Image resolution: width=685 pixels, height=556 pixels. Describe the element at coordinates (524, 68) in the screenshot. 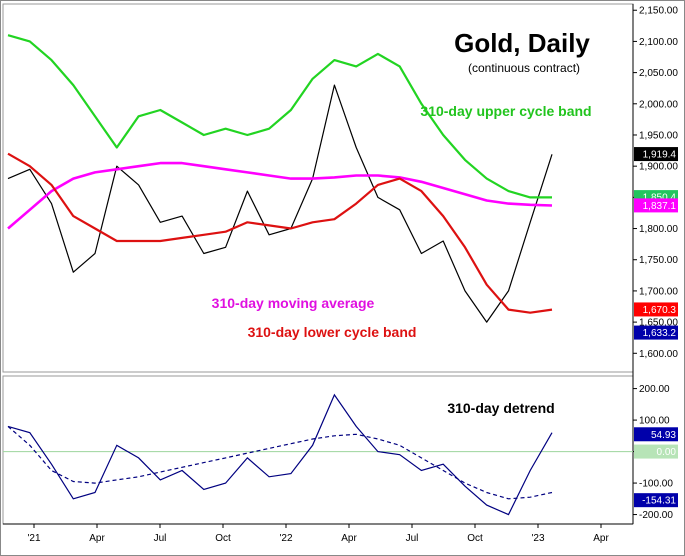

I see `chart-subtitle: (continuous contract)` at that location.